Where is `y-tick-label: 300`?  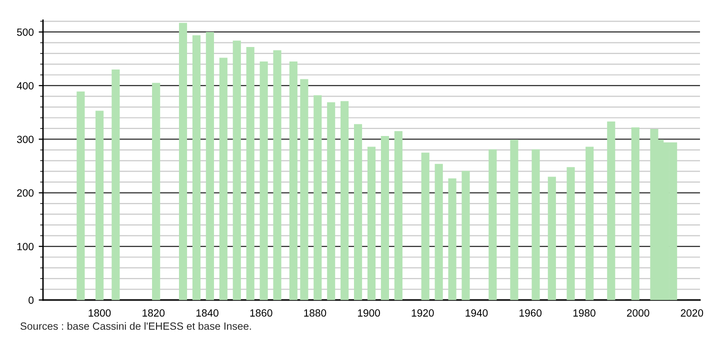
y-tick-label: 300 is located at coordinates (25, 140).